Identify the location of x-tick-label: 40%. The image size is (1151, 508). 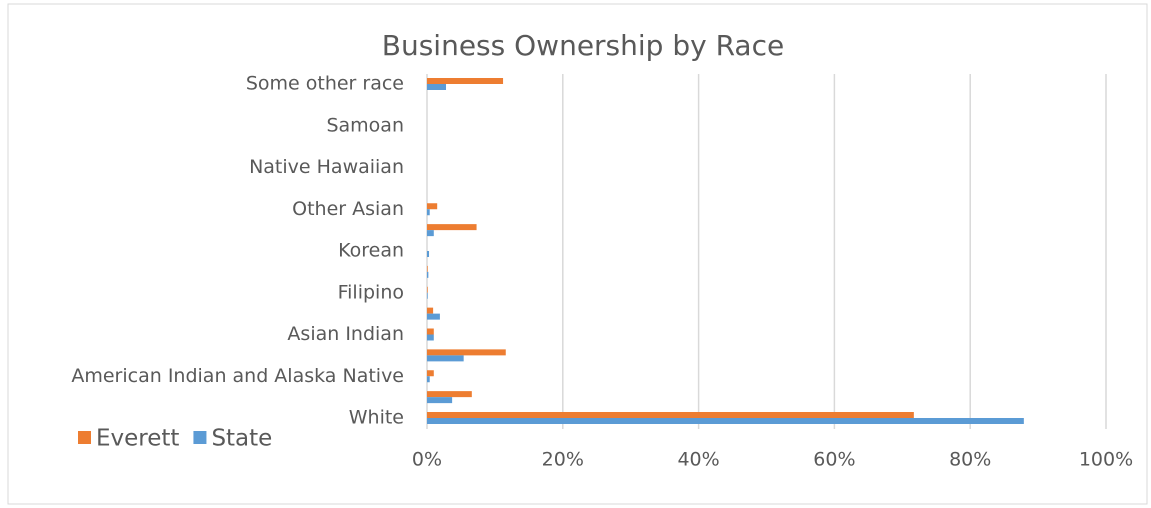
(698, 460).